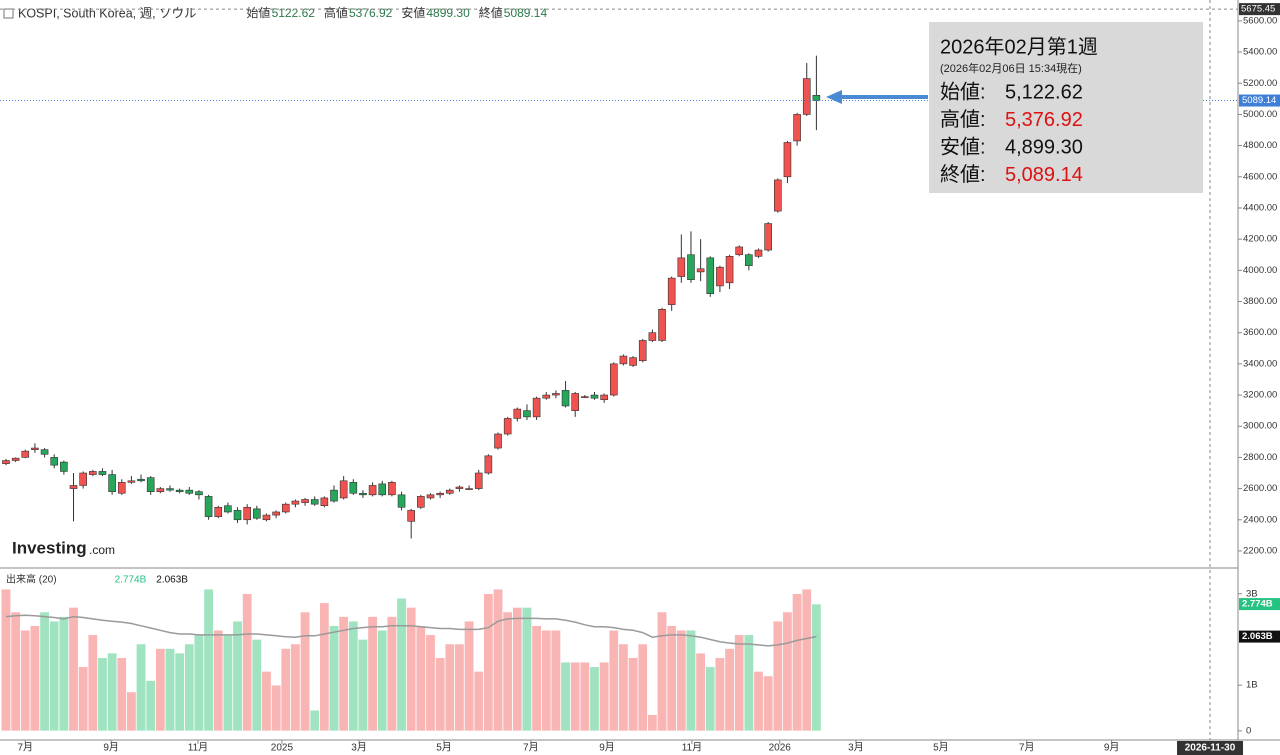 This screenshot has height=755, width=1280. Describe the element at coordinates (1260, 395) in the screenshot. I see `y-tick-label: 3200.00` at that location.